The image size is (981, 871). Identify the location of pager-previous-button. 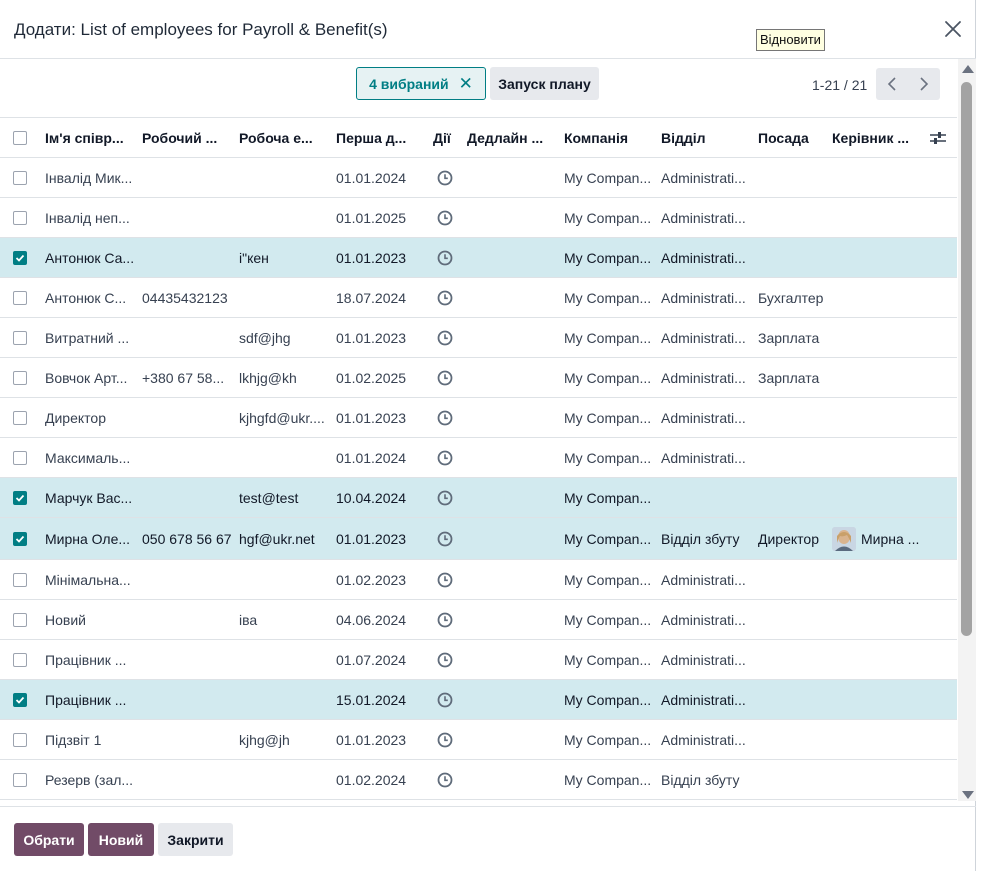
(892, 84).